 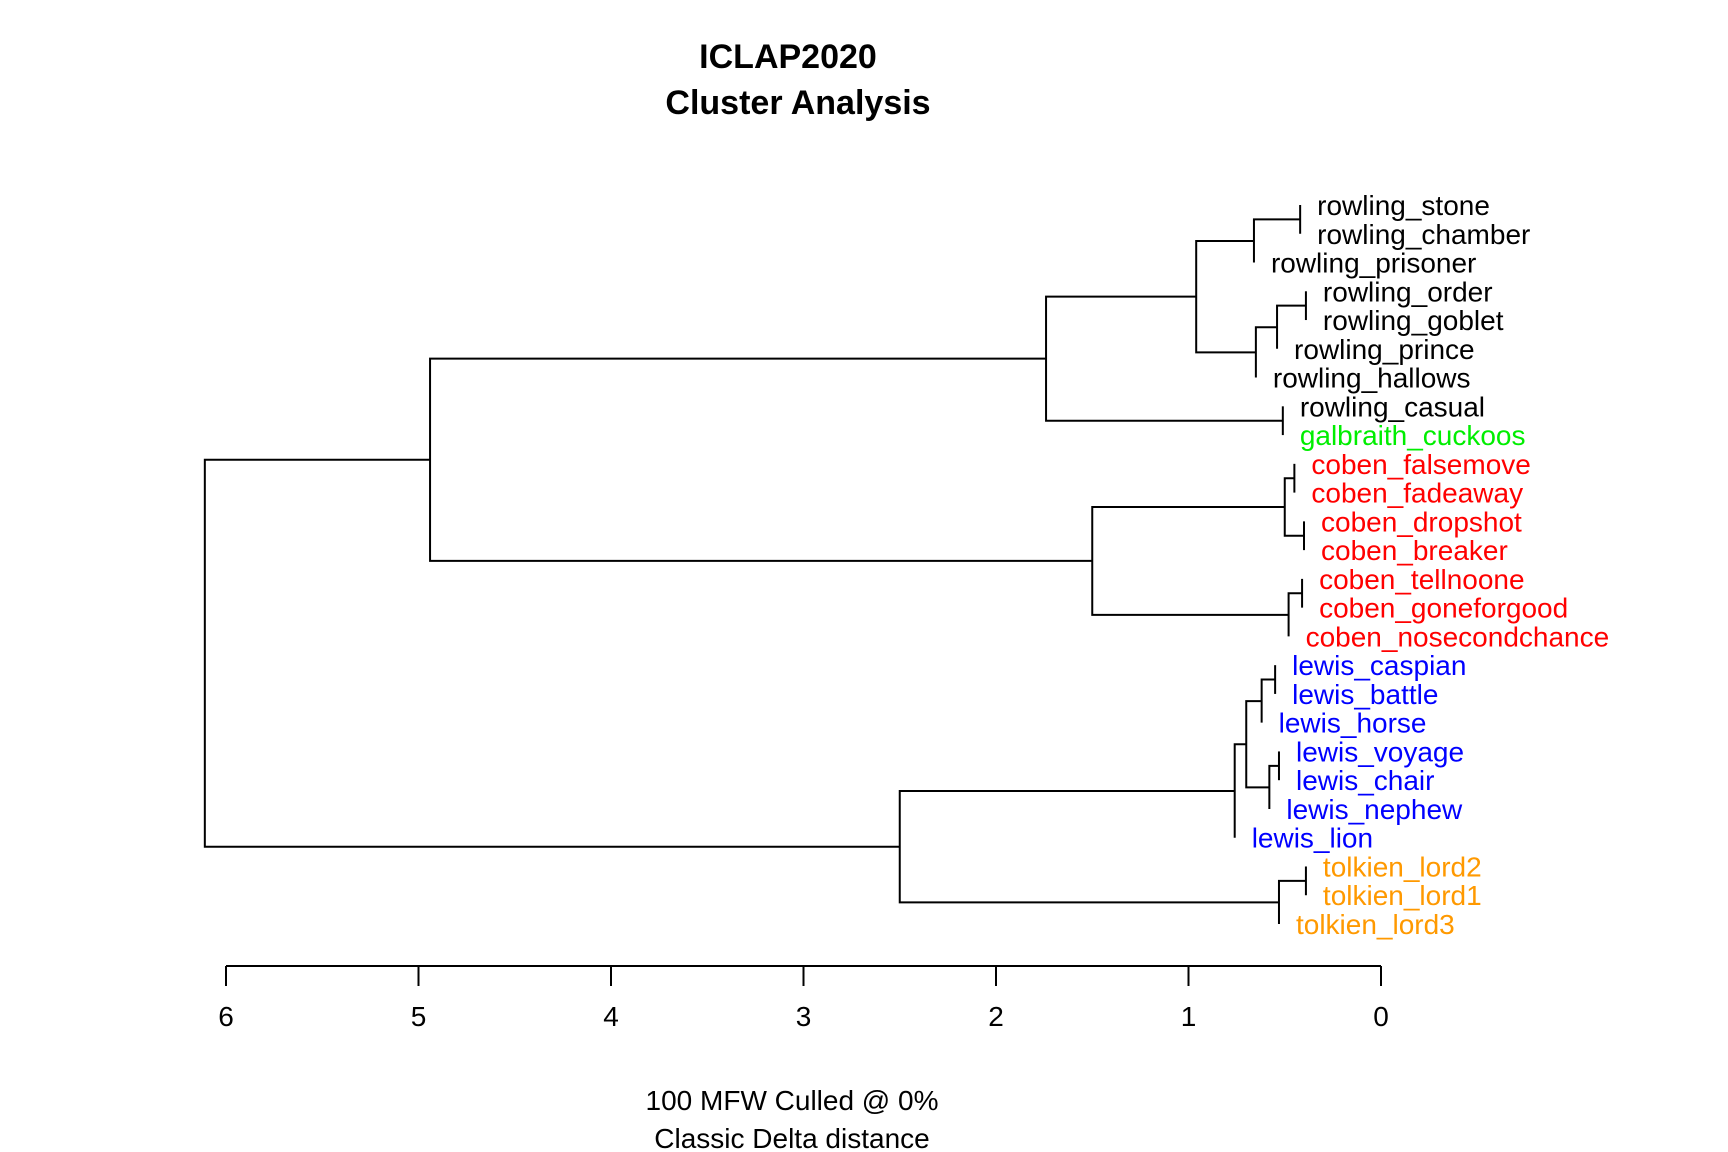 What do you see at coordinates (1392, 406) in the screenshot?
I see `leaf-label: rowling_casual` at bounding box center [1392, 406].